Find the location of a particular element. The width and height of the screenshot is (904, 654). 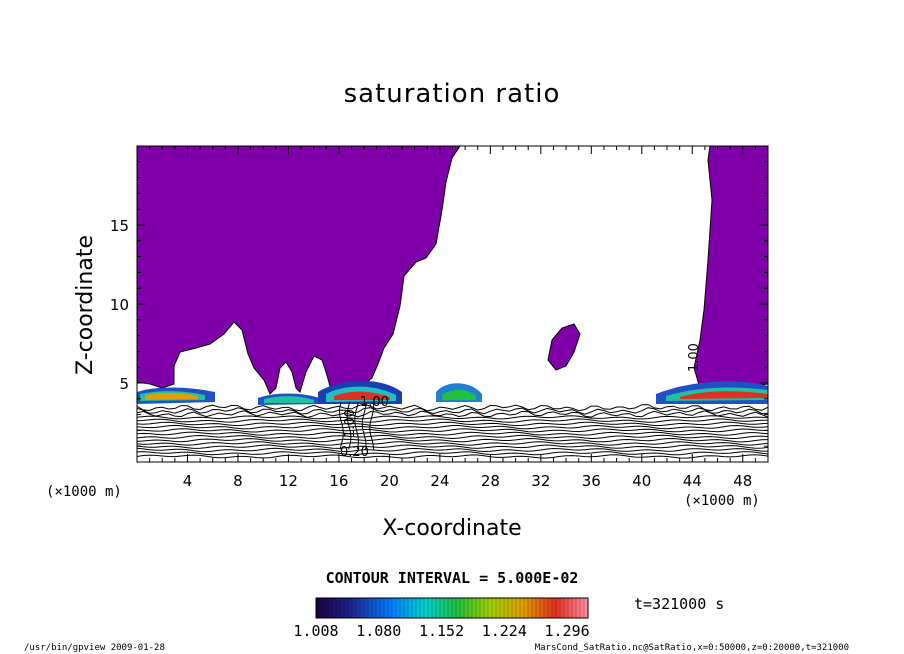

supersaturated-blob is located at coordinates (564, 347).